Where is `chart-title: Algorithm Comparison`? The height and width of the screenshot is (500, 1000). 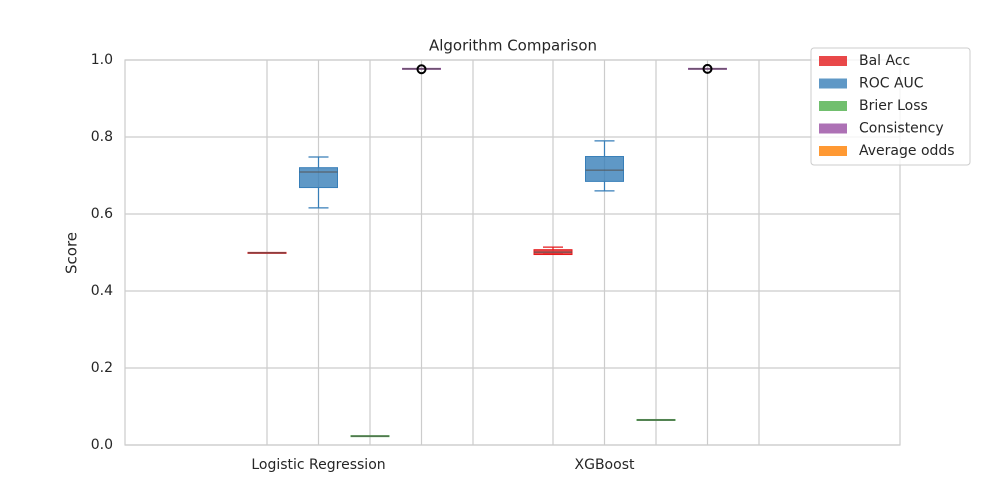
chart-title: Algorithm Comparison is located at coordinates (513, 46).